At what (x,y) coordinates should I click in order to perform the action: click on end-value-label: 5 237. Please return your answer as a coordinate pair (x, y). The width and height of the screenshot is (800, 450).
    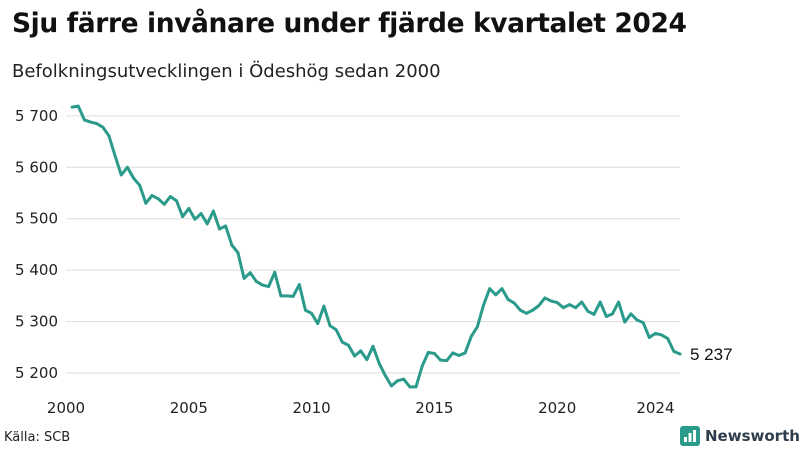
    Looking at the image, I should click on (711, 354).